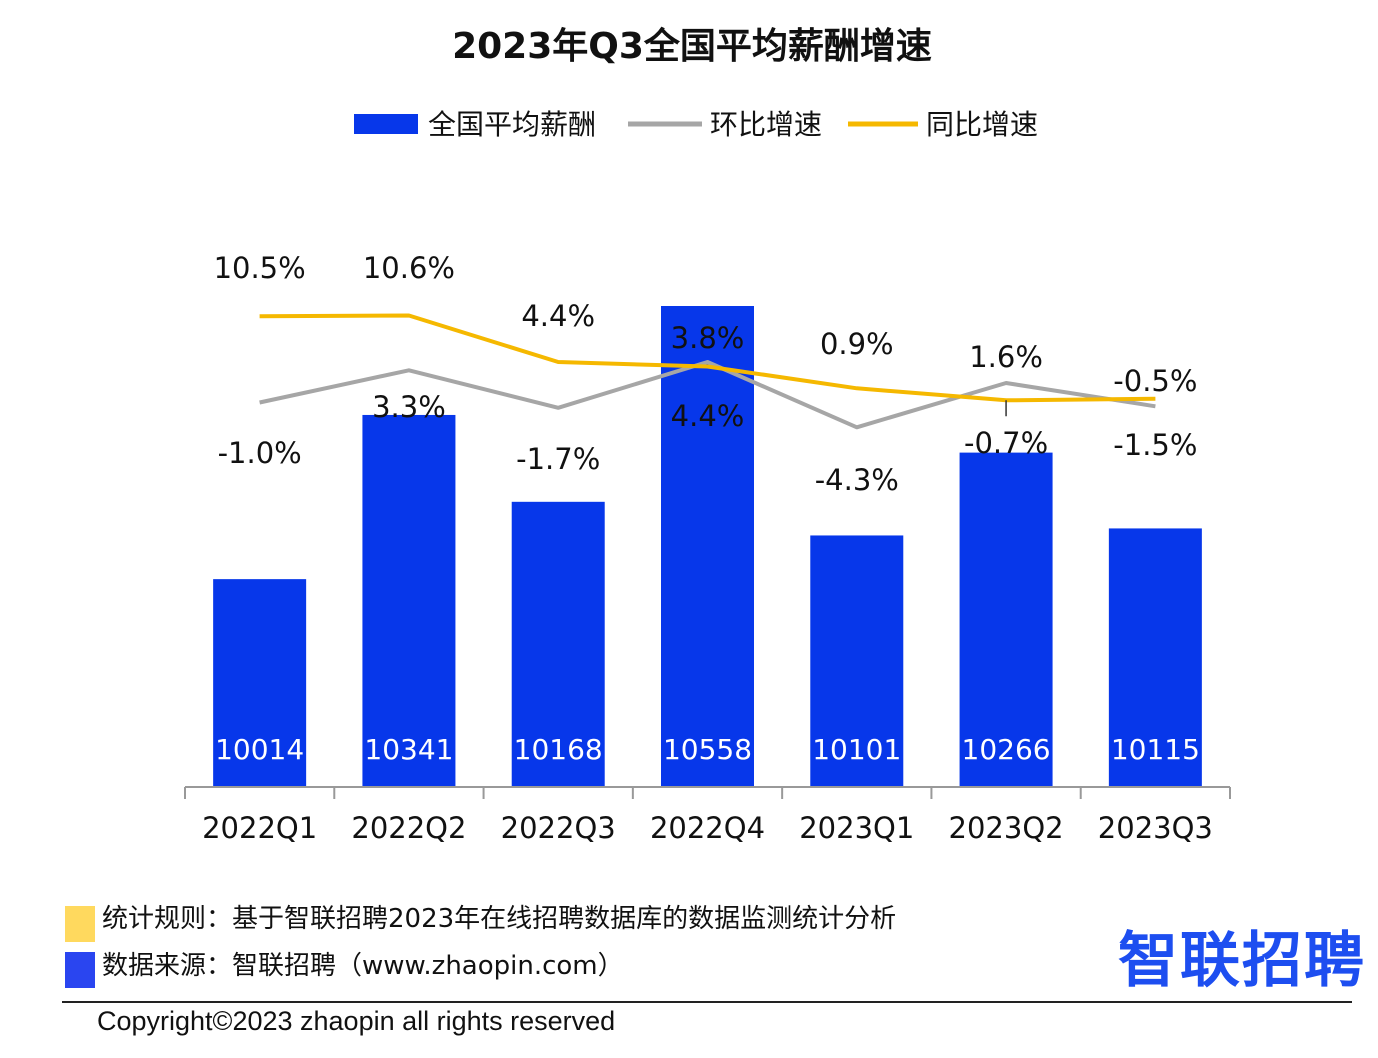 This screenshot has height=1058, width=1378. Describe the element at coordinates (408, 828) in the screenshot. I see `x-tick-label: 2022Q2` at that location.